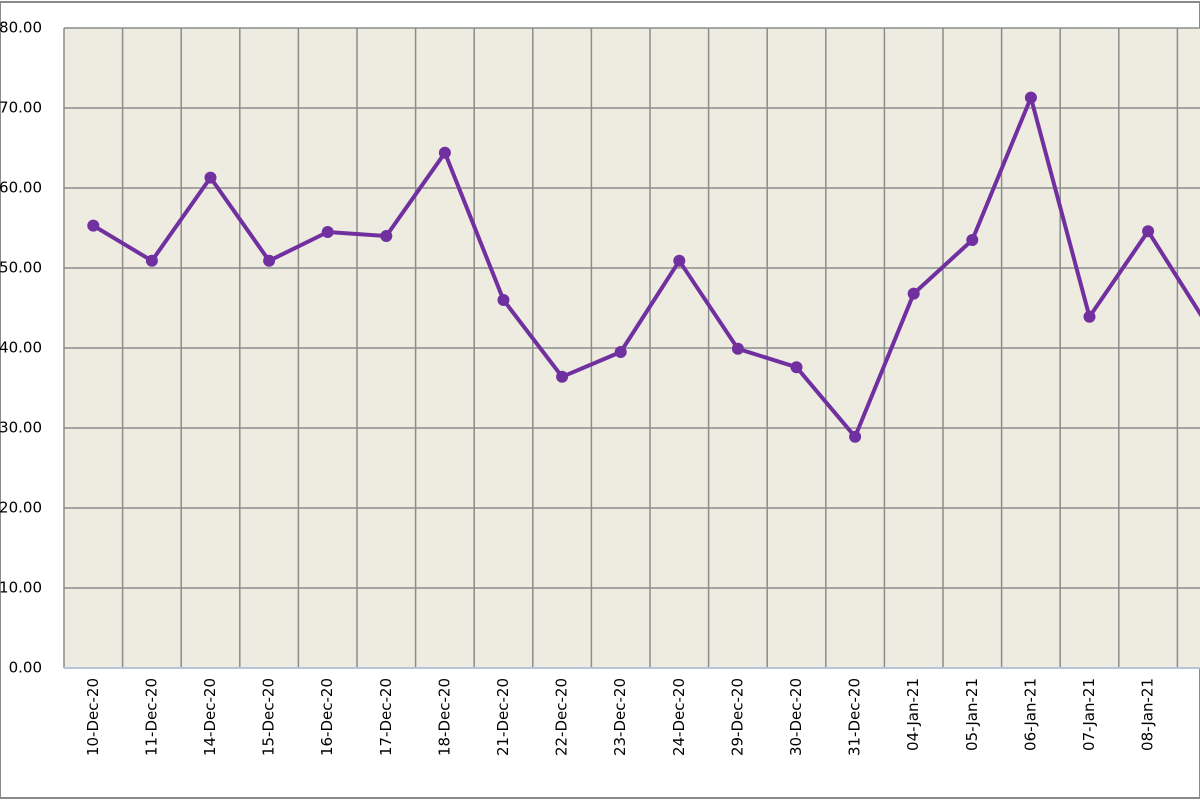  Describe the element at coordinates (269, 717) in the screenshot. I see `x-tick-label: 15-Dec-20` at that location.